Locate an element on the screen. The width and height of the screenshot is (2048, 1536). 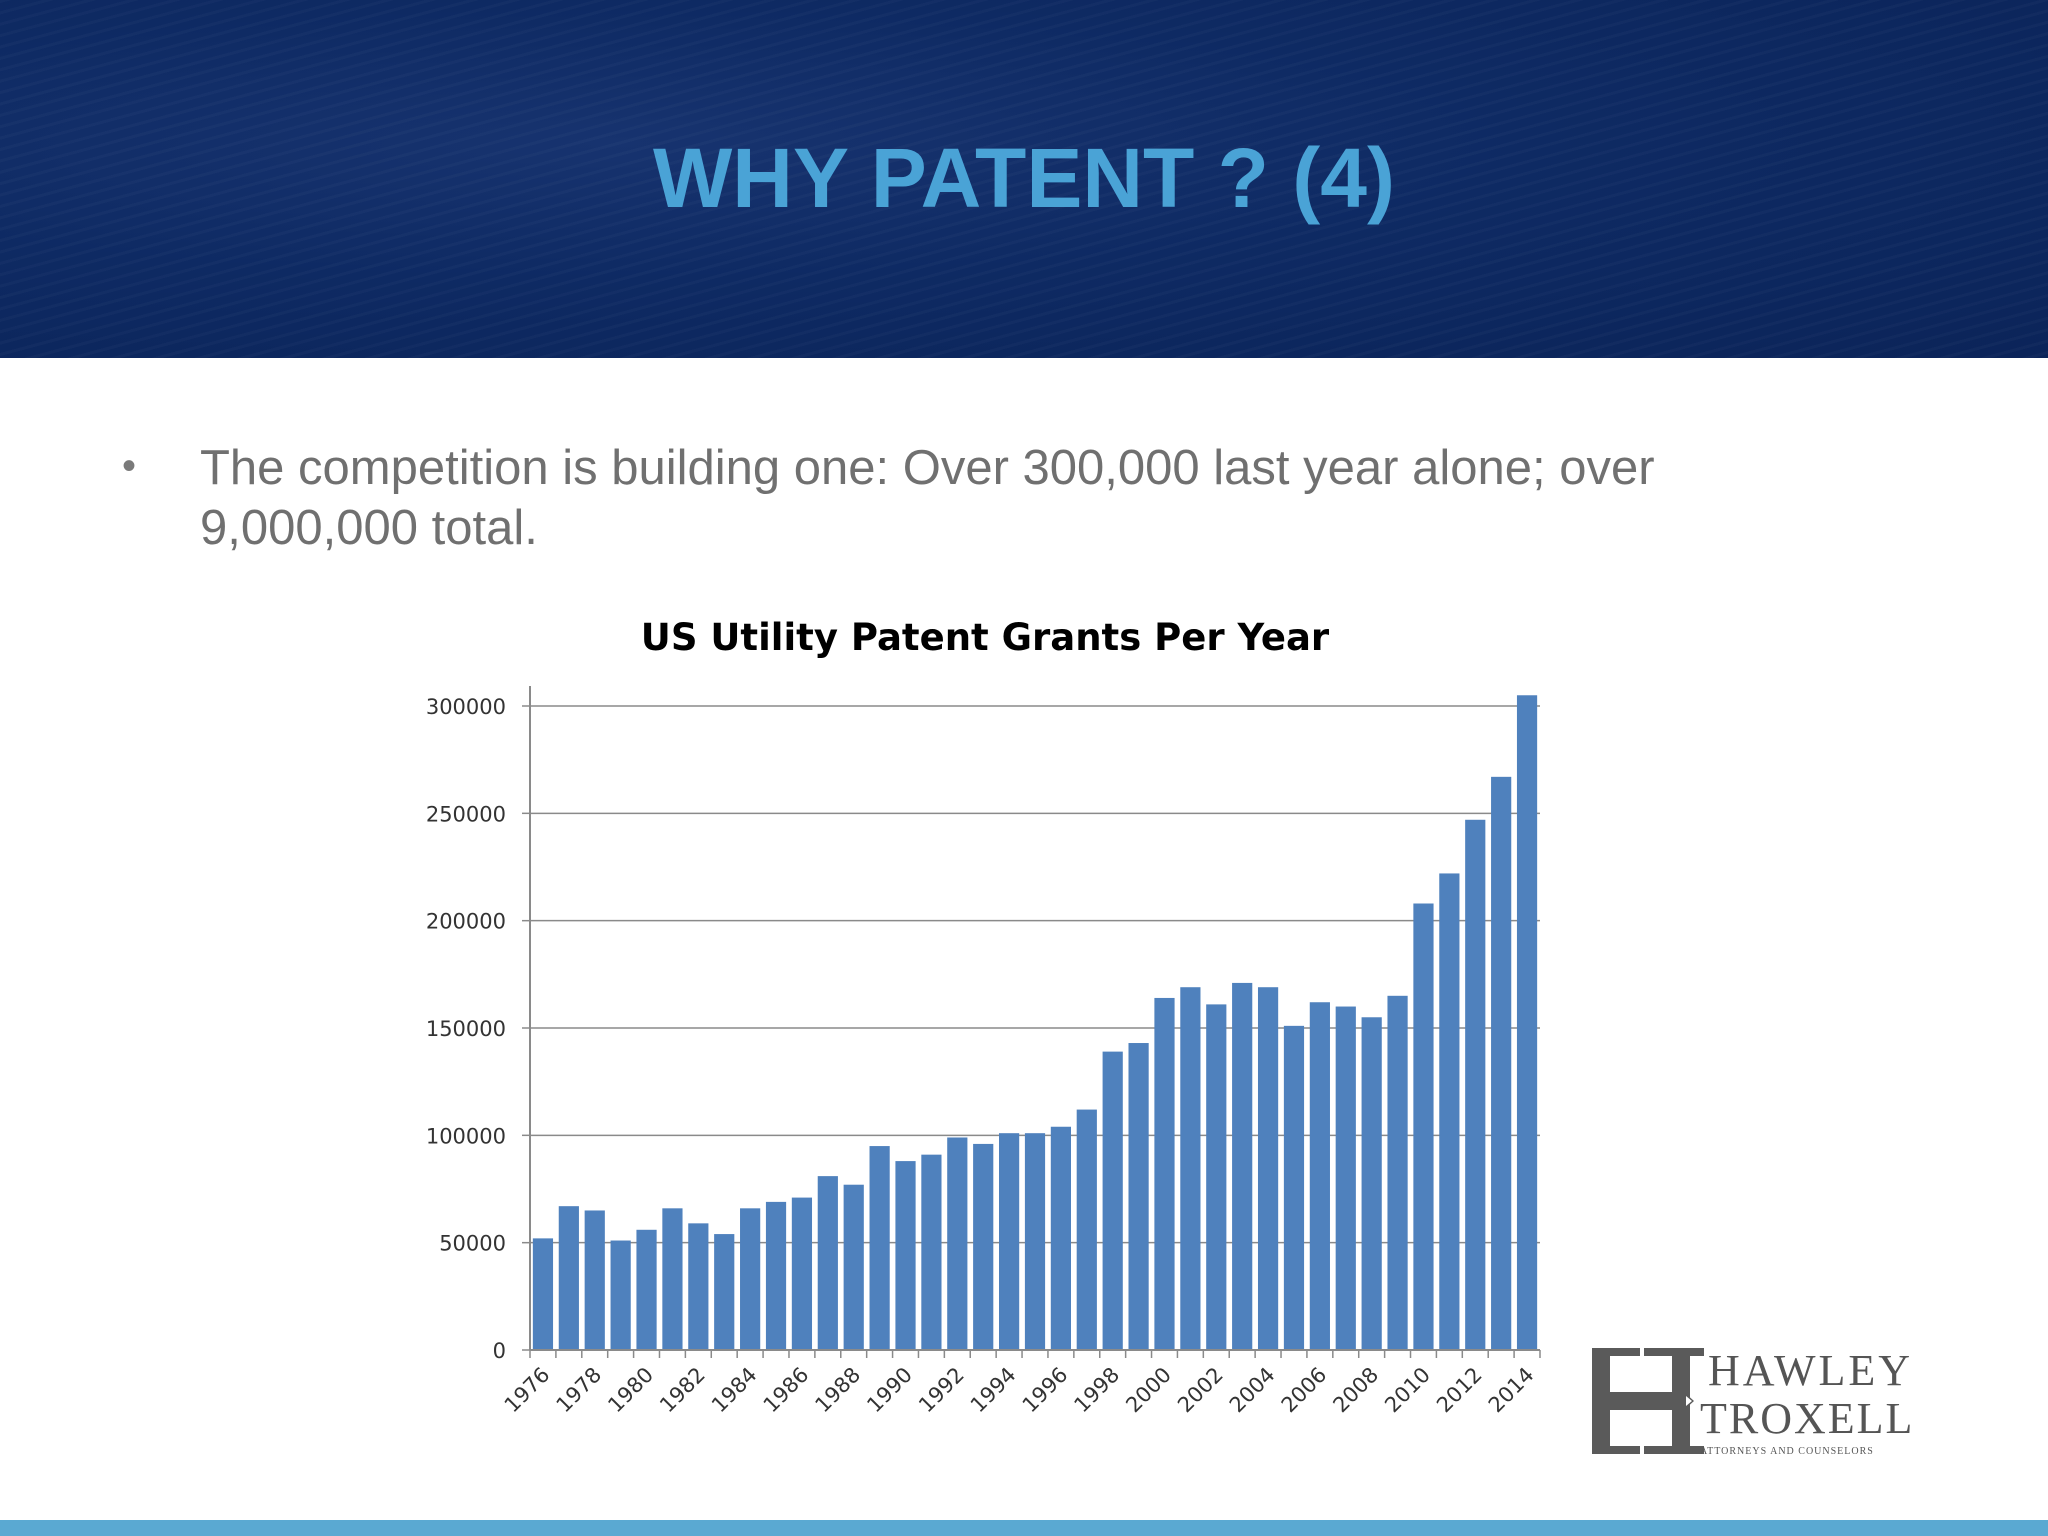
slide-title: WHY PATENT ? (4) is located at coordinates (1024, 178).